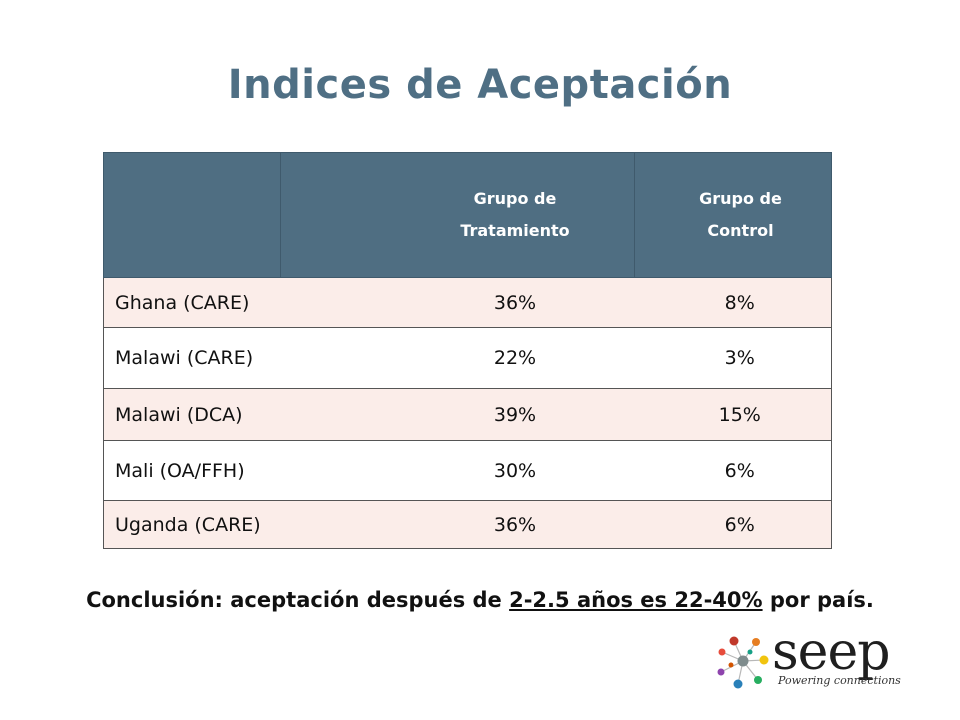 The image size is (960, 720). Describe the element at coordinates (839, 680) in the screenshot. I see `seep-tagline: Powering connections` at that location.